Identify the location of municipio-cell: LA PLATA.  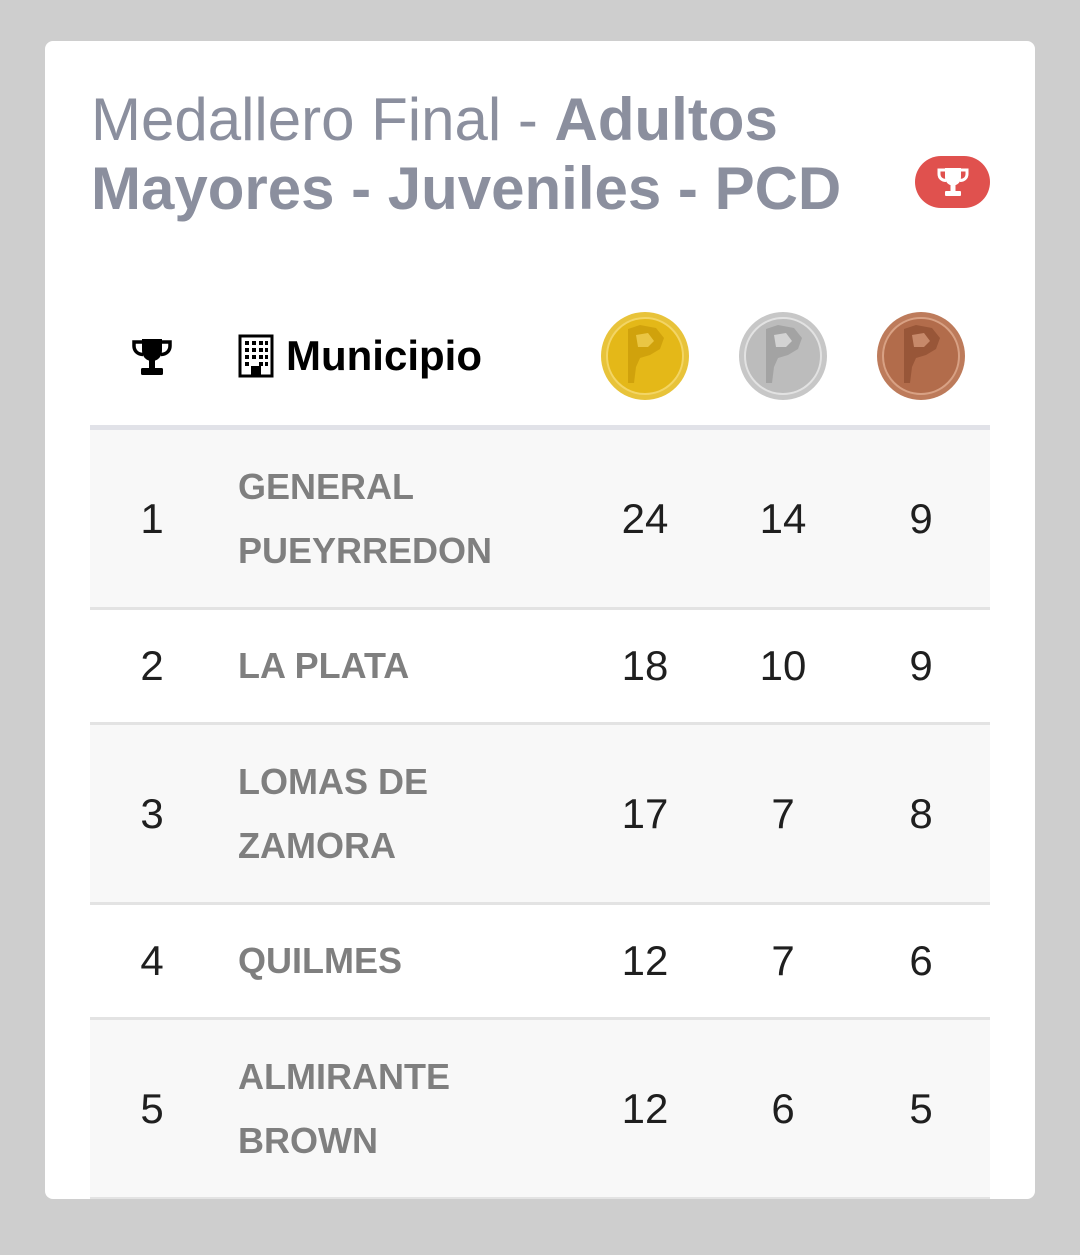
(324, 665).